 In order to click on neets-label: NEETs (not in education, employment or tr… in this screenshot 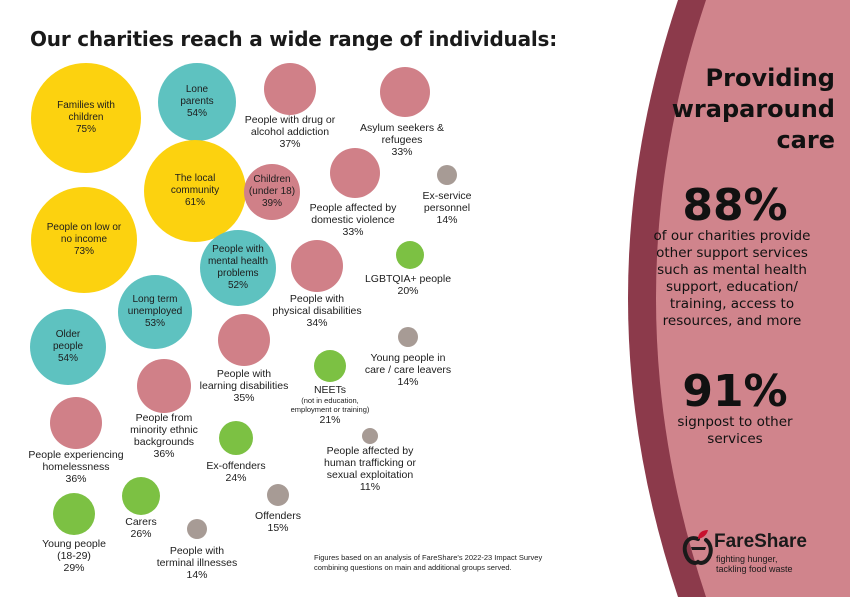, I will do `click(330, 405)`.